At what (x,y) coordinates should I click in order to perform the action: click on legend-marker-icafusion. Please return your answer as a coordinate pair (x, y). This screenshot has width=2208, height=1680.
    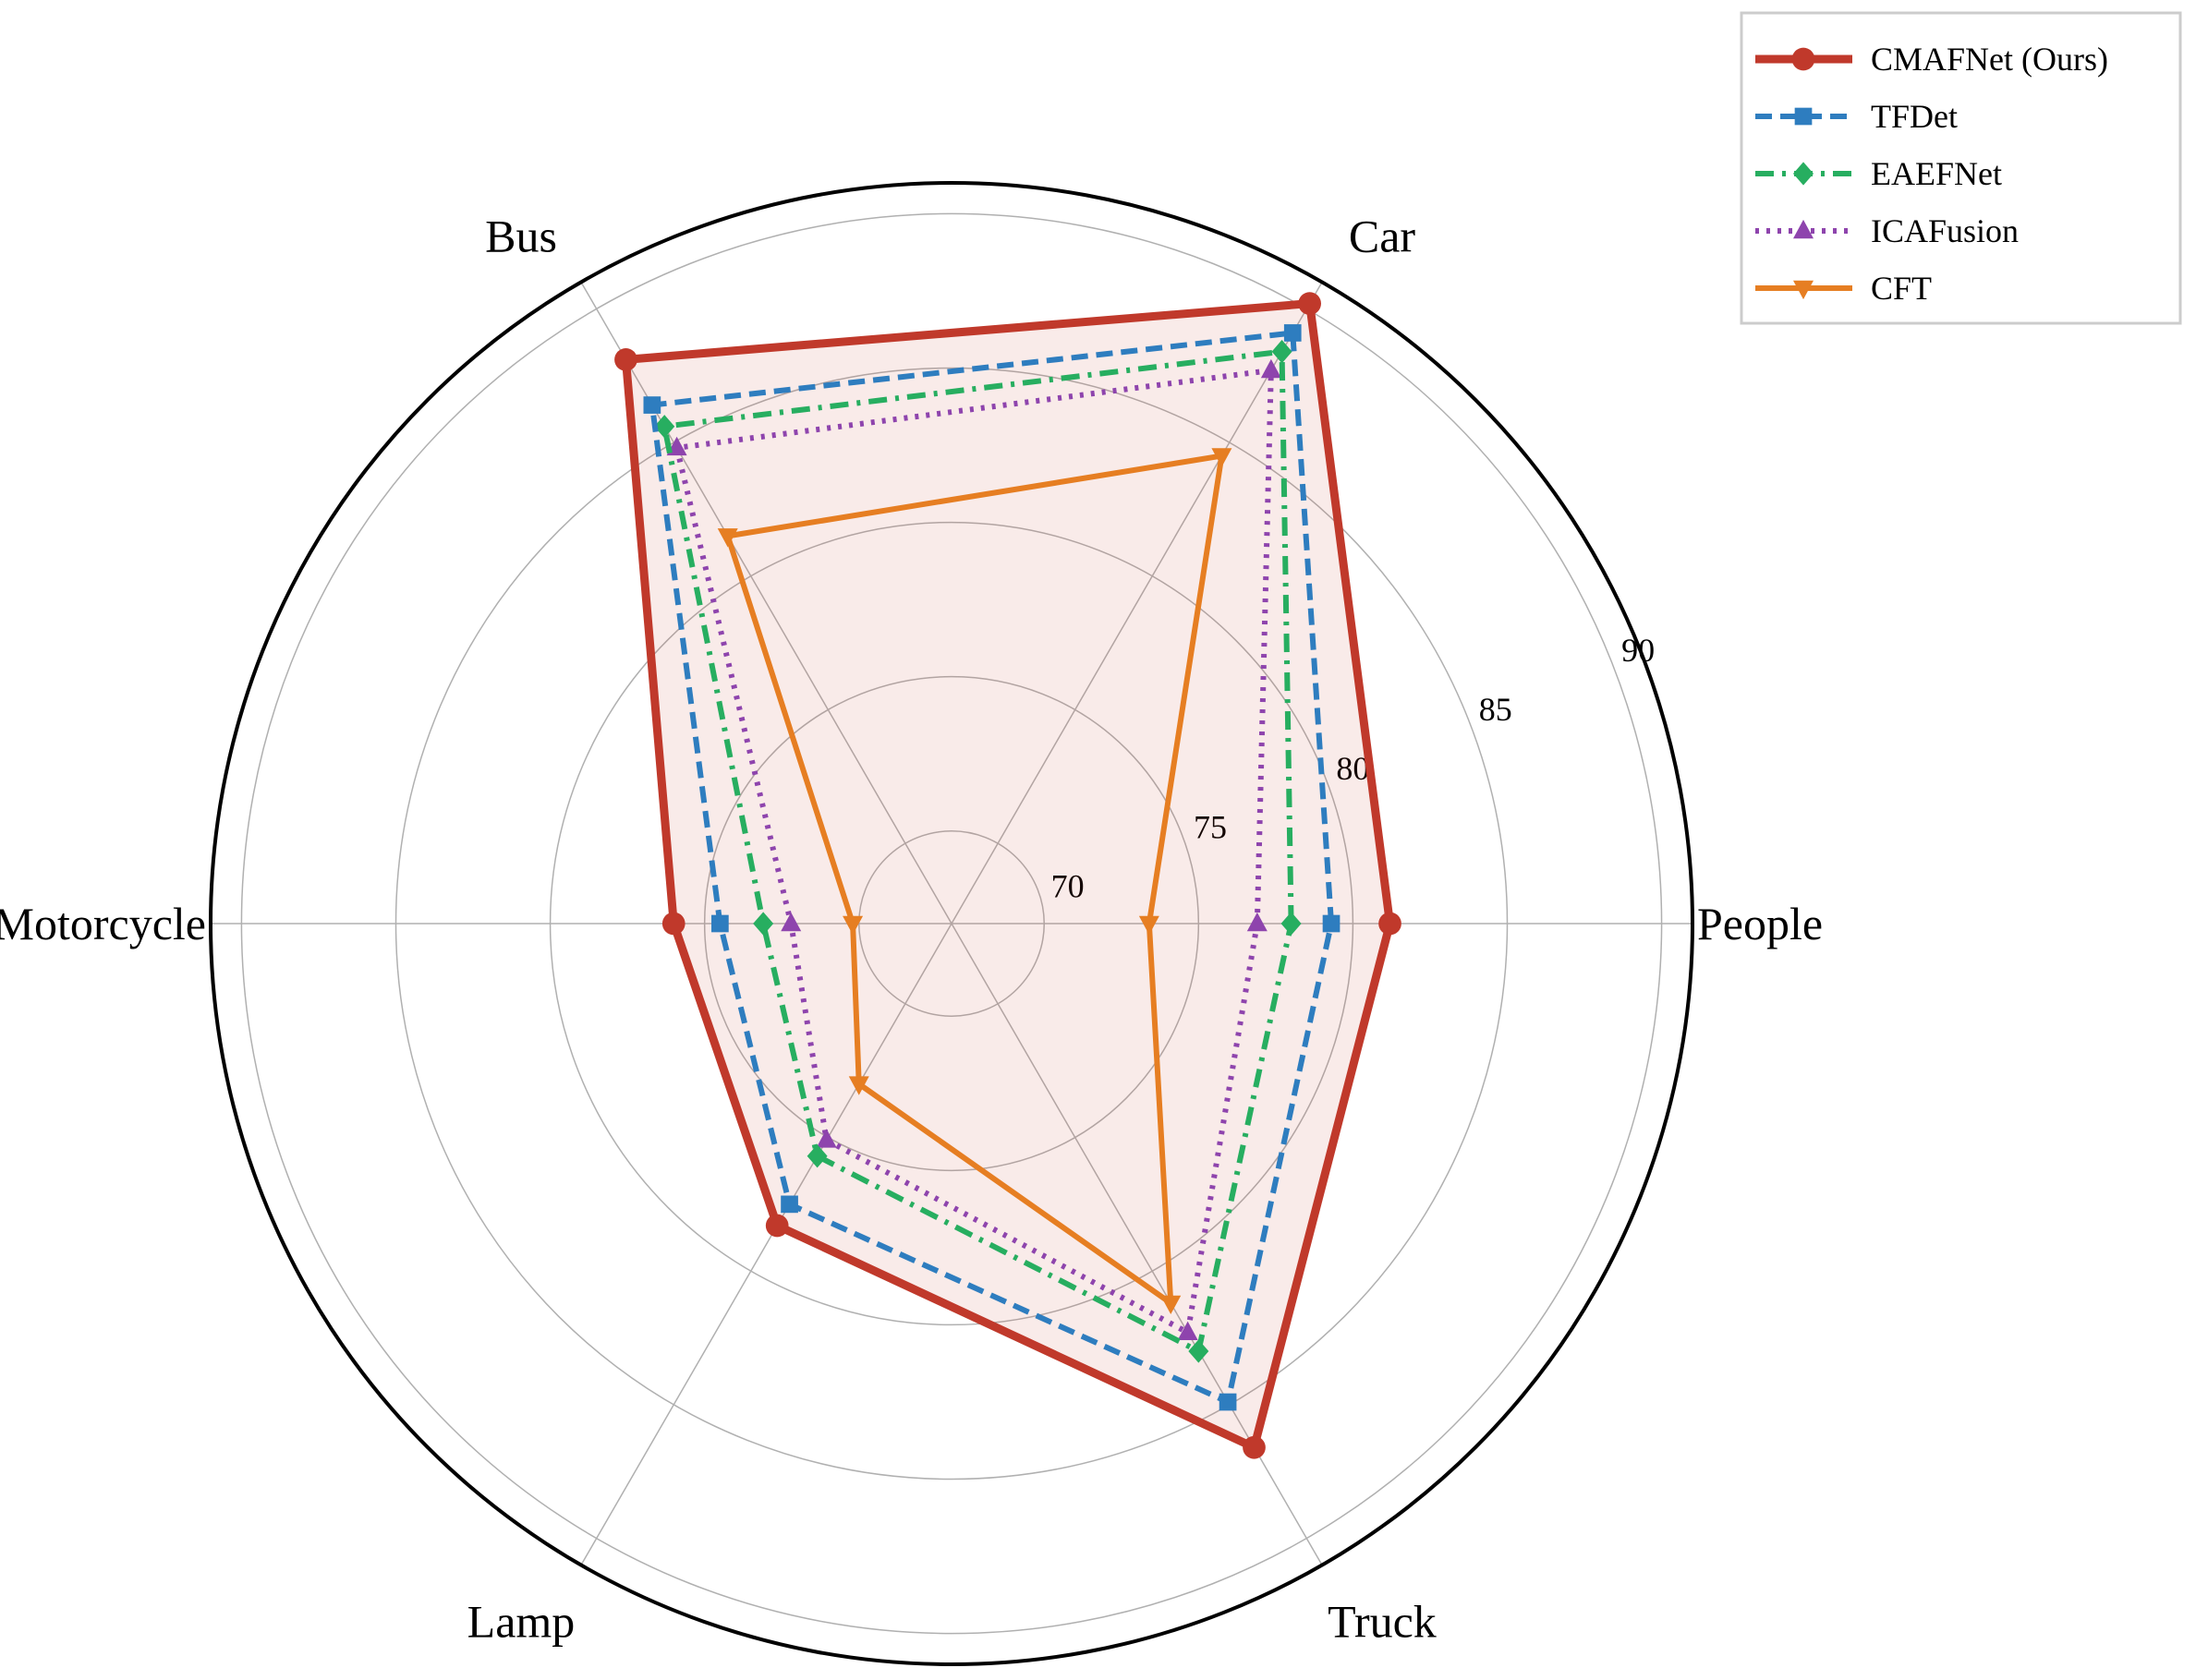
    Looking at the image, I should click on (1803, 229).